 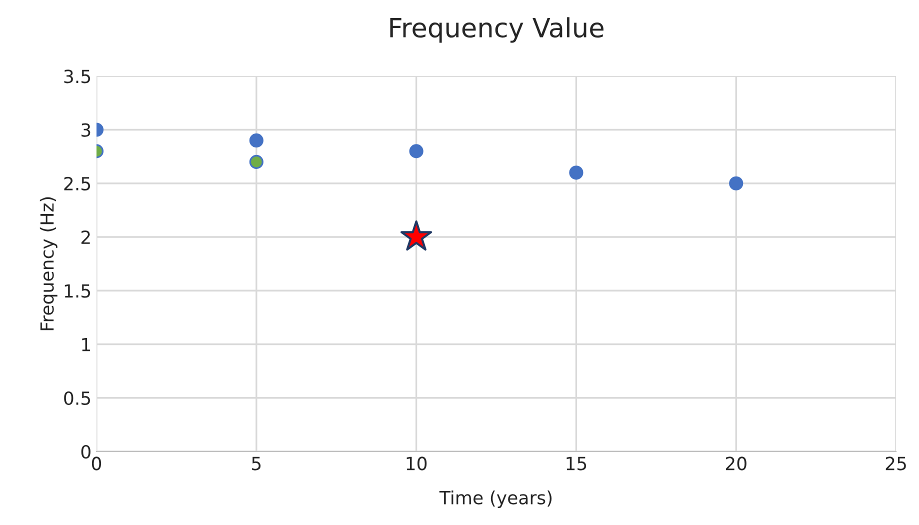 I want to click on y-tick-label: 1, so click(x=86, y=345).